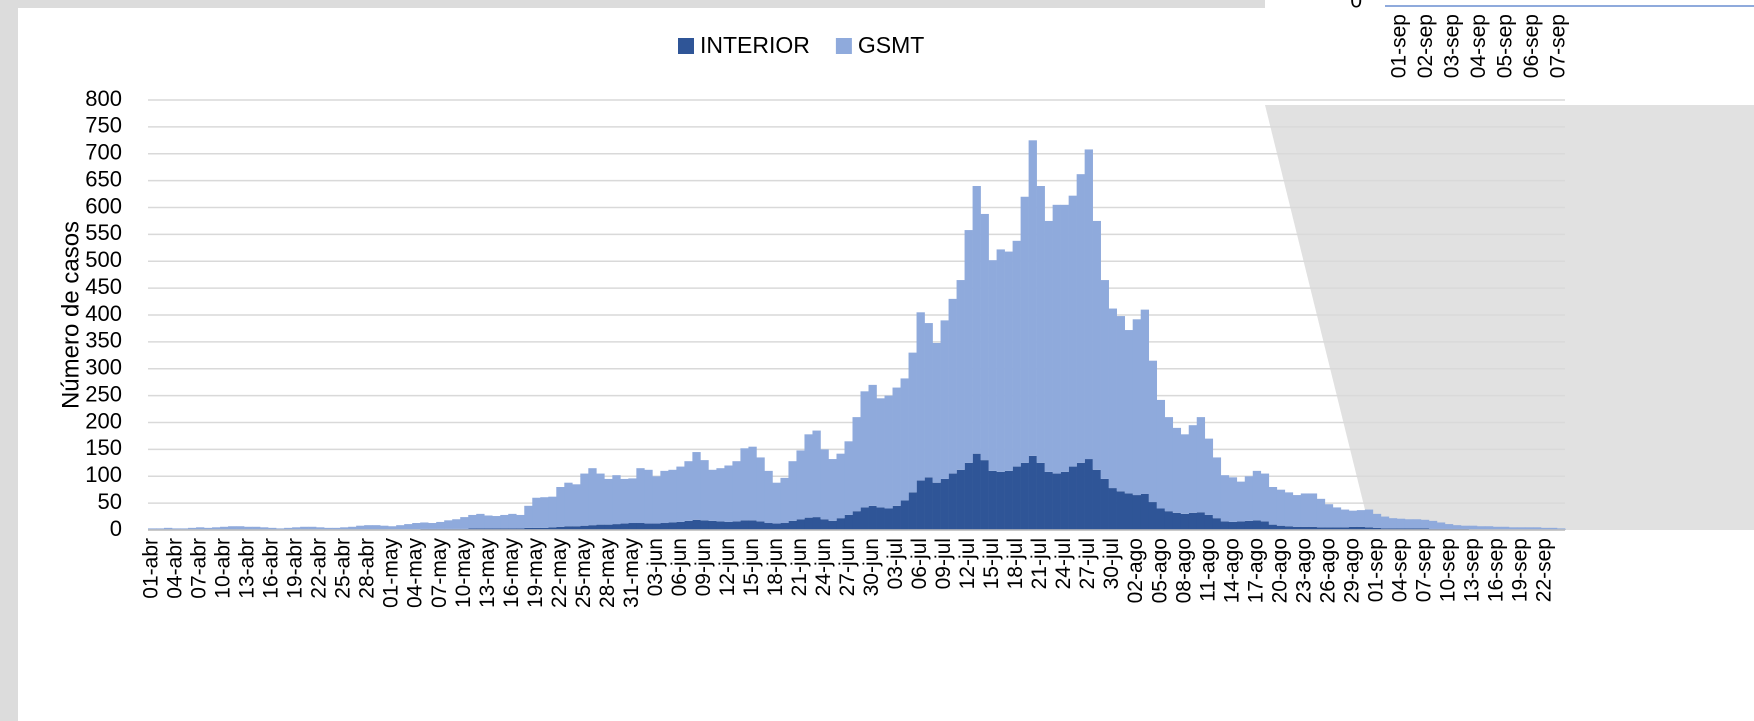  Describe the element at coordinates (1399, 570) in the screenshot. I see `x-tick-label: 04-sep` at that location.